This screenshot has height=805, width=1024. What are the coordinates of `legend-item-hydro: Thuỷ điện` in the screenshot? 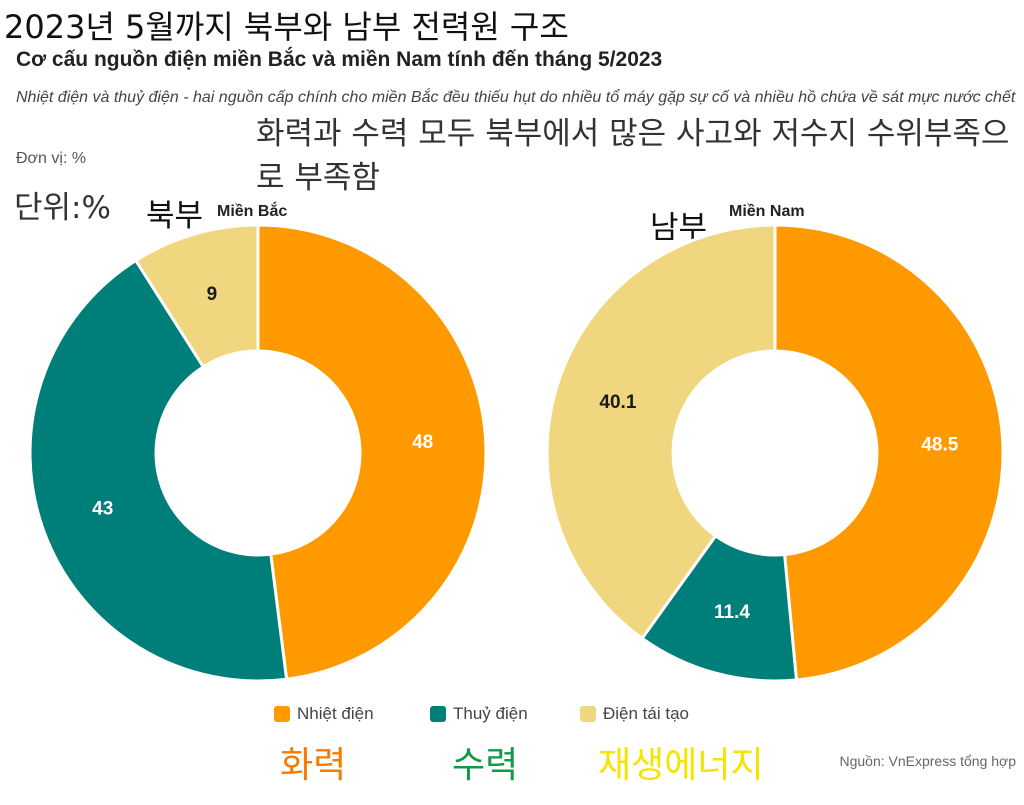 It's located at (479, 714).